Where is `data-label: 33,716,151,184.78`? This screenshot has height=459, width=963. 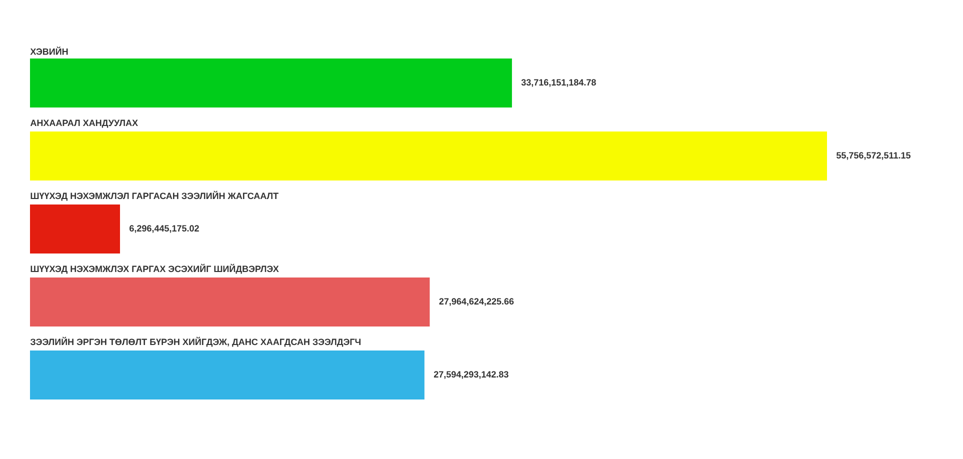 data-label: 33,716,151,184.78 is located at coordinates (558, 83).